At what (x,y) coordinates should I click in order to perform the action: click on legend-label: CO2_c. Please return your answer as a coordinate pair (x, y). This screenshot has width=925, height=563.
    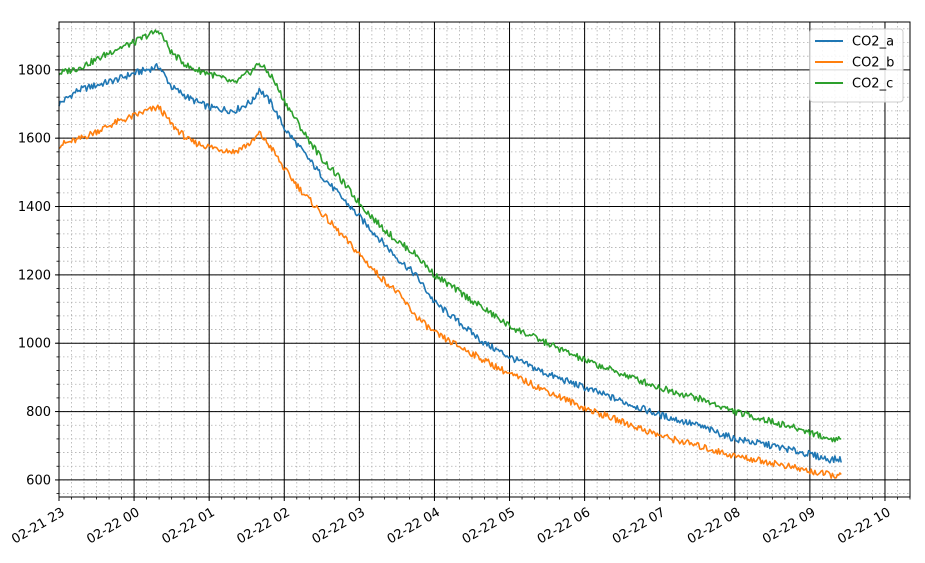
    Looking at the image, I should click on (872, 84).